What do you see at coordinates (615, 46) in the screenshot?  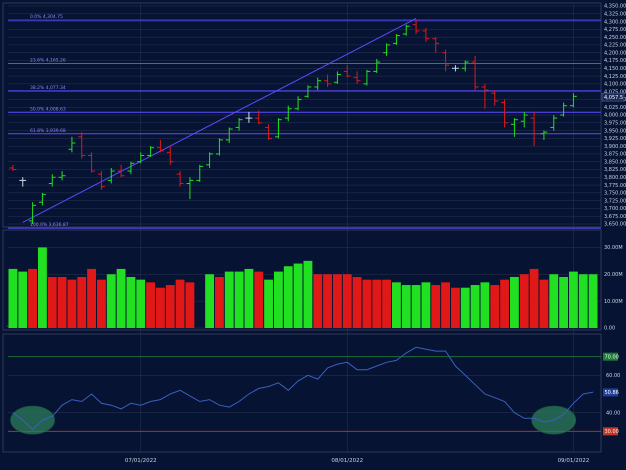 I see `price-tick-label: 4,225.00` at bounding box center [615, 46].